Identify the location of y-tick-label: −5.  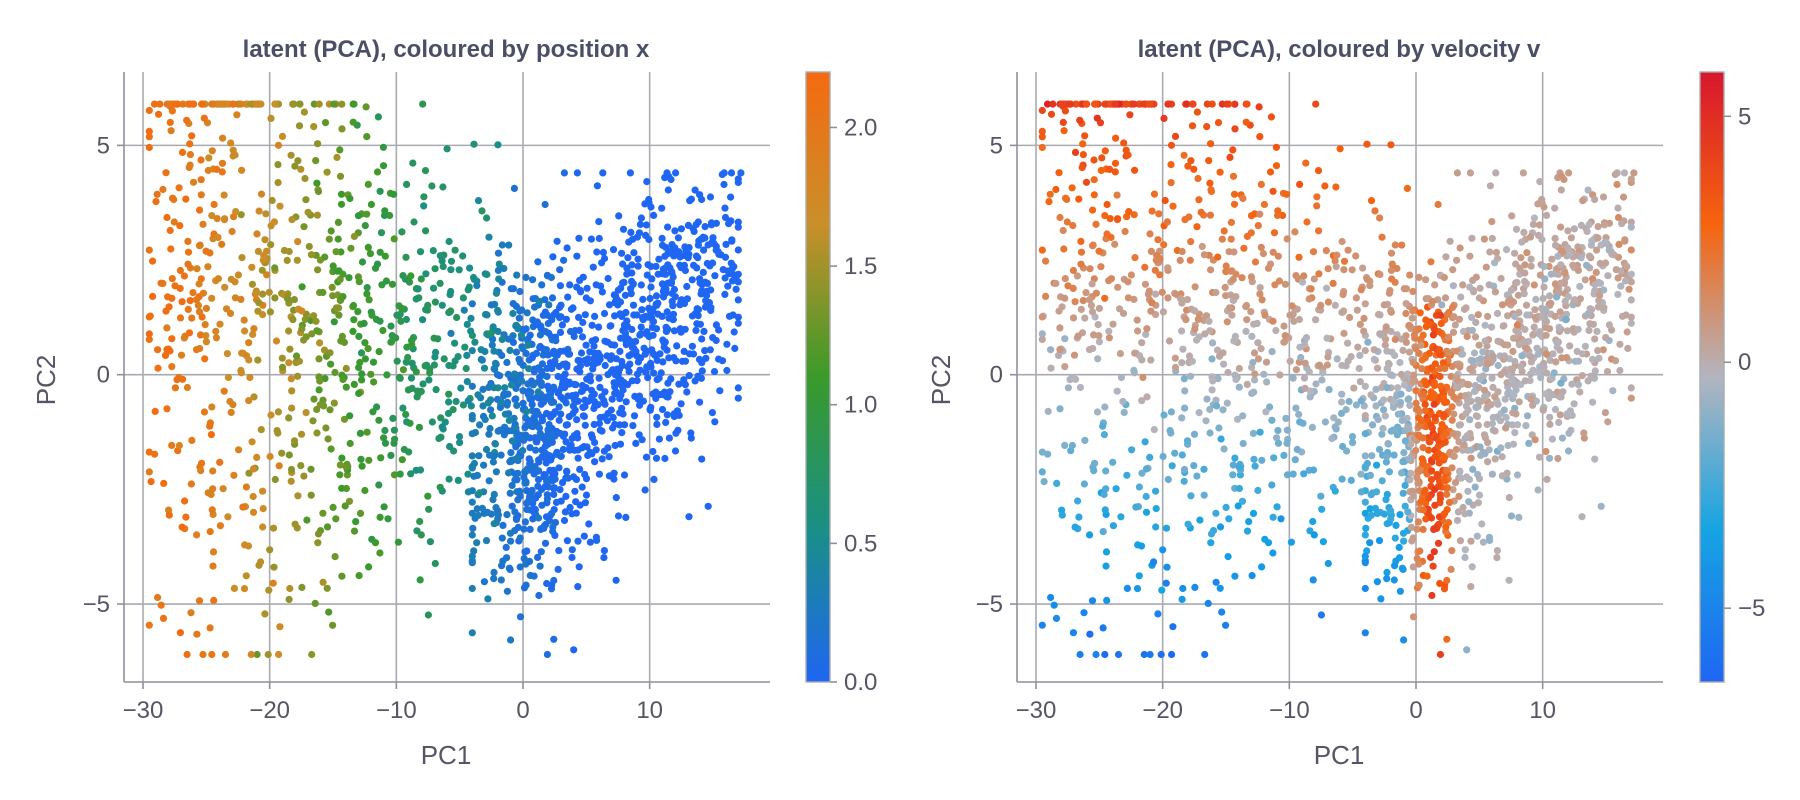
(96, 604).